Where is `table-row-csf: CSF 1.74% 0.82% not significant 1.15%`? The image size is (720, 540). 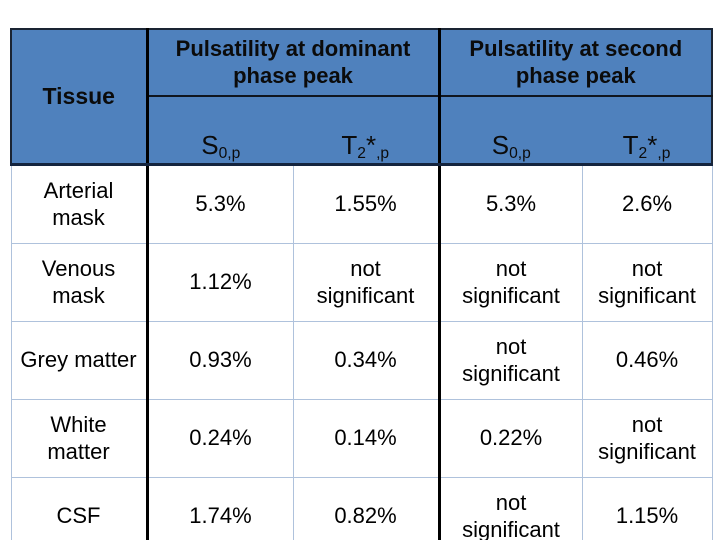 table-row-csf: CSF 1.74% 0.82% not significant 1.15% is located at coordinates (361, 508).